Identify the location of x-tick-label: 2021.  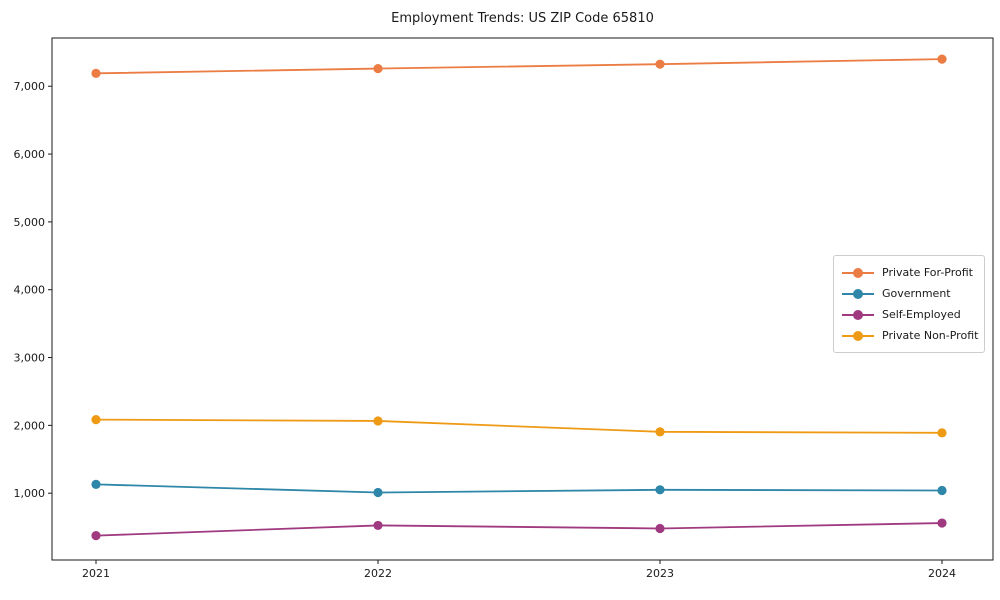
(96, 573).